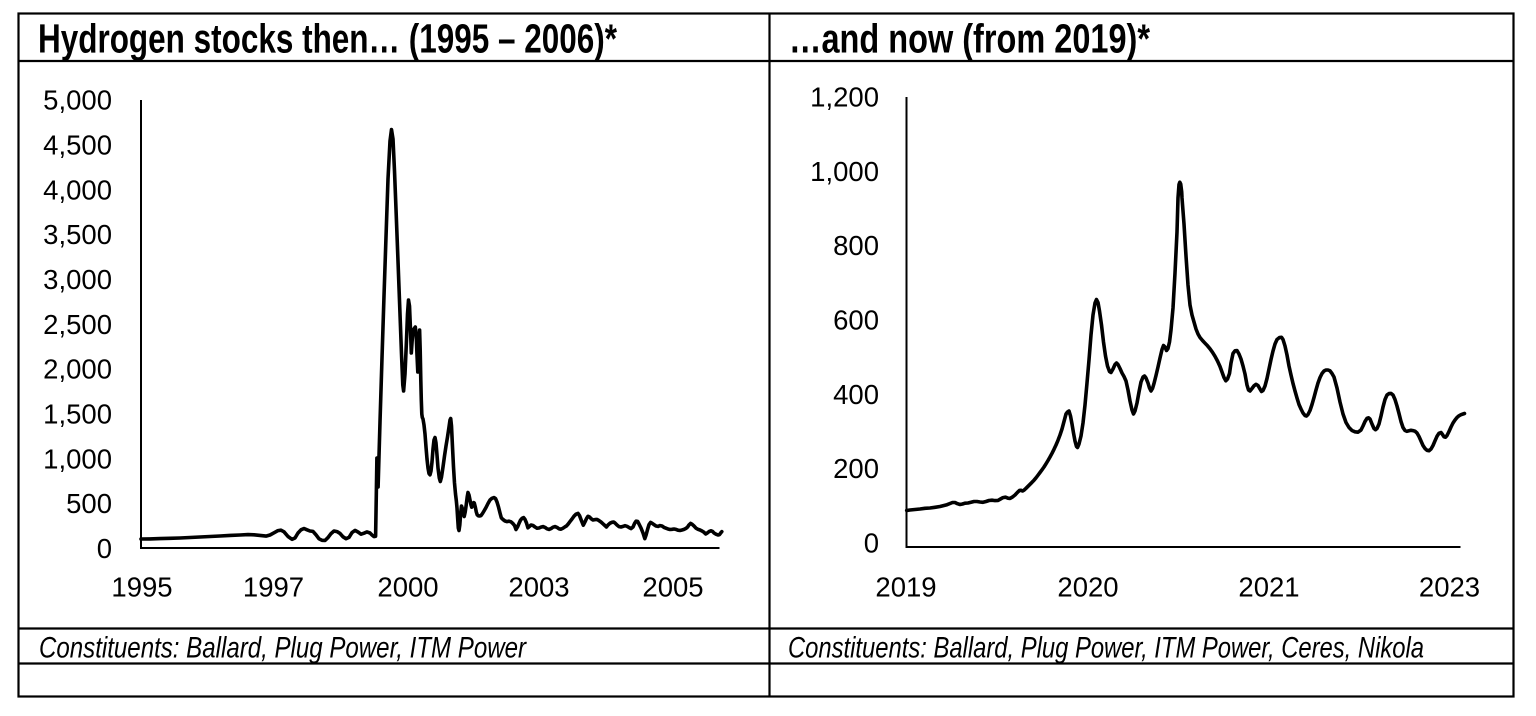 Image resolution: width=1536 pixels, height=716 pixels. I want to click on svg-text: 2020, so click(1087, 587).